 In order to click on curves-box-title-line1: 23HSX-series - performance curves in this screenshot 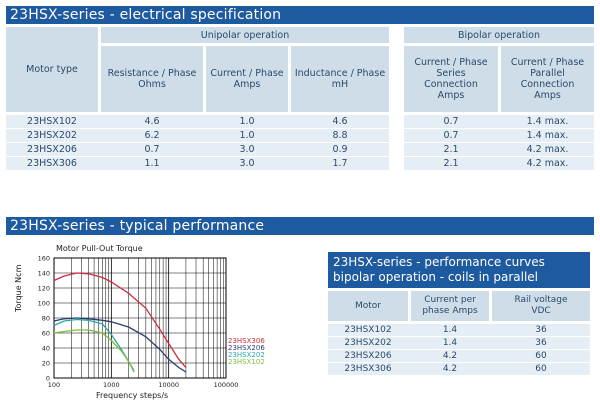, I will do `click(439, 262)`.